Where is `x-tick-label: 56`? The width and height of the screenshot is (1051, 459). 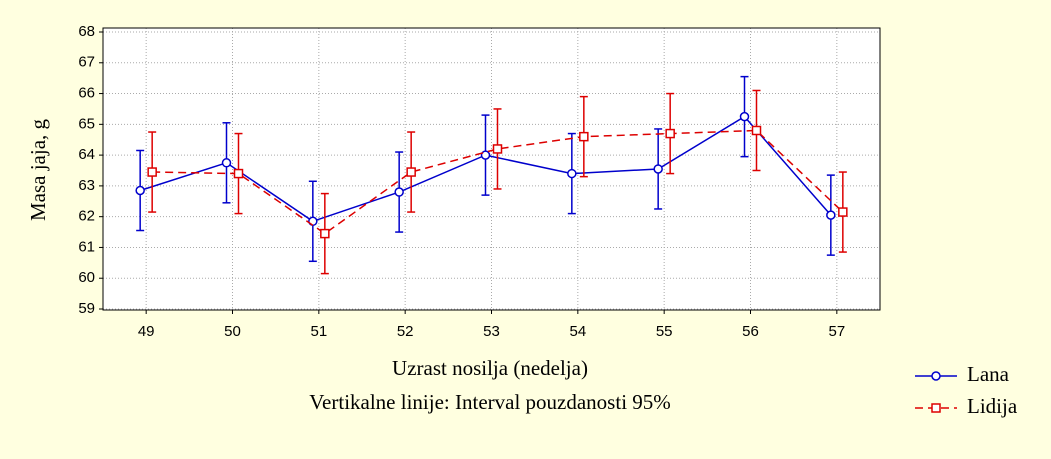 x-tick-label: 56 is located at coordinates (750, 331).